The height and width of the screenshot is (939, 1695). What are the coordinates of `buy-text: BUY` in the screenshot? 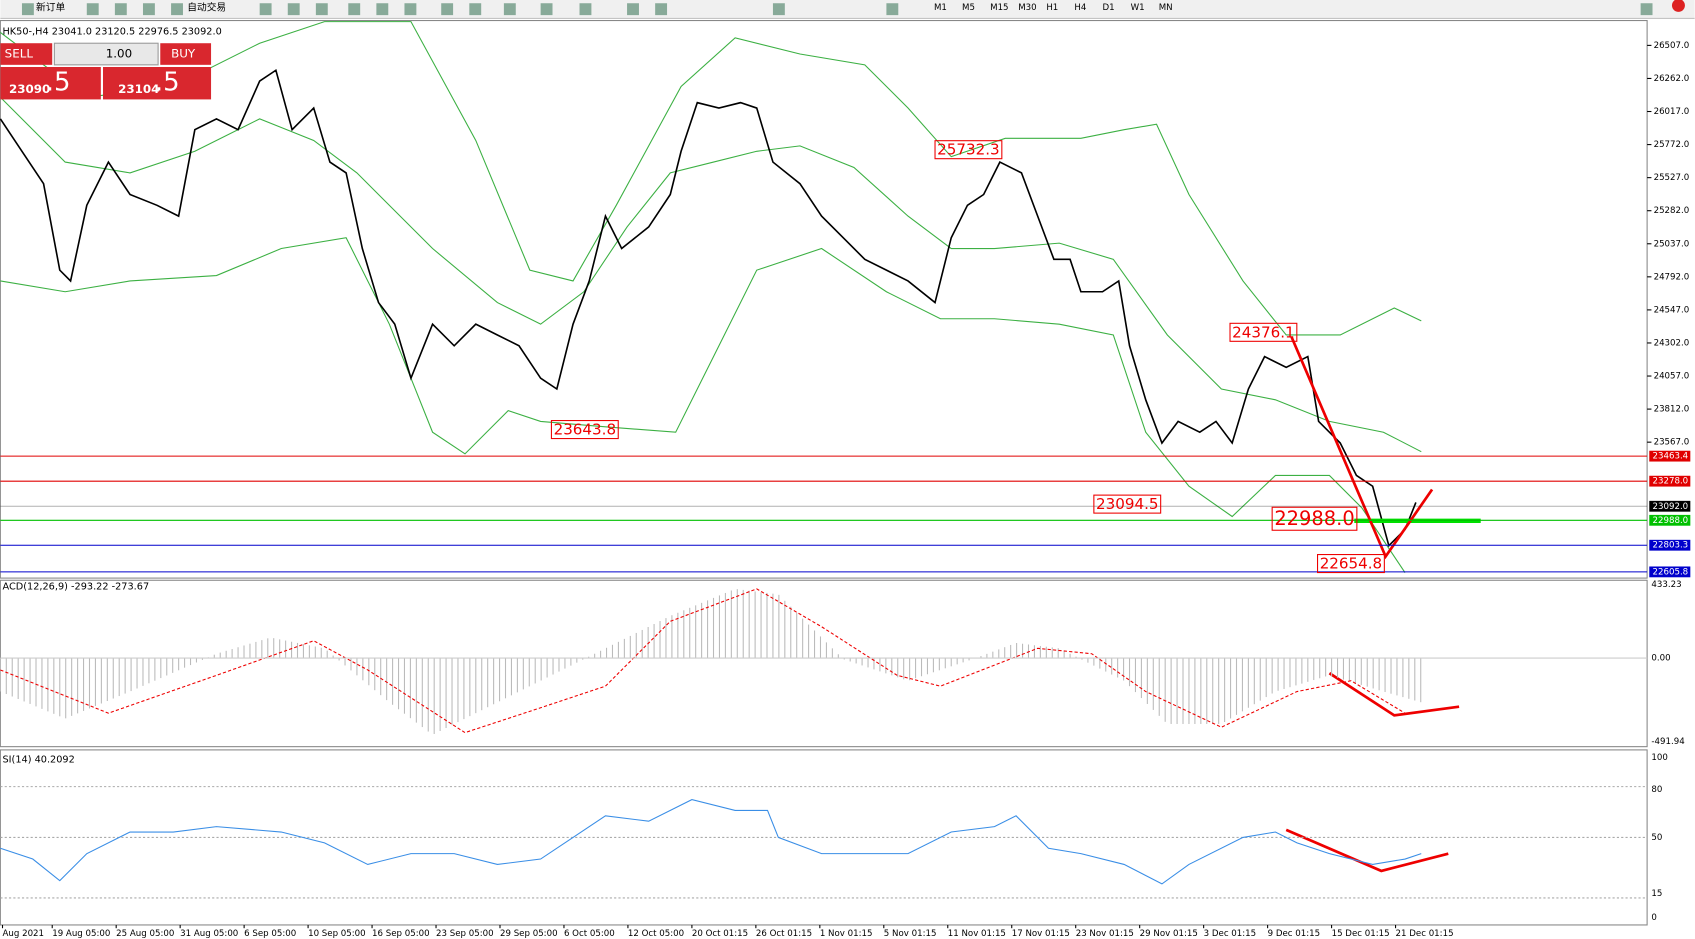 It's located at (183, 54).